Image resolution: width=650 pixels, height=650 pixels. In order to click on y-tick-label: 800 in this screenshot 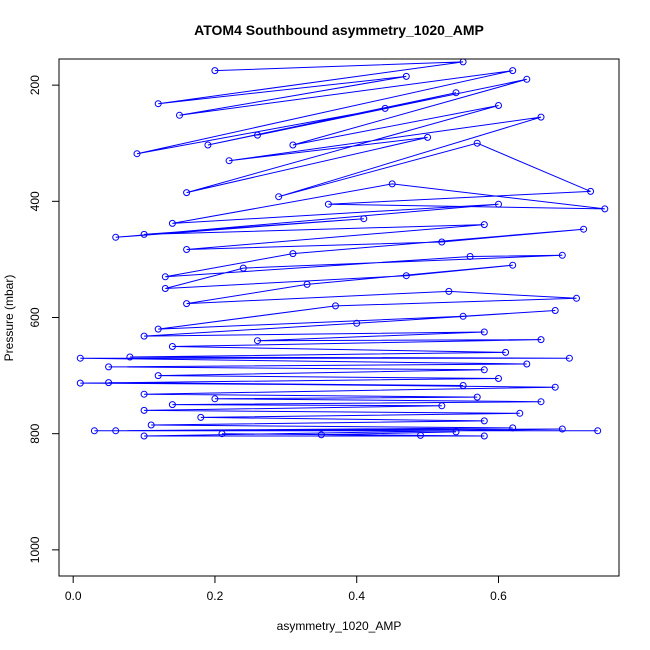, I will do `click(35, 433)`.